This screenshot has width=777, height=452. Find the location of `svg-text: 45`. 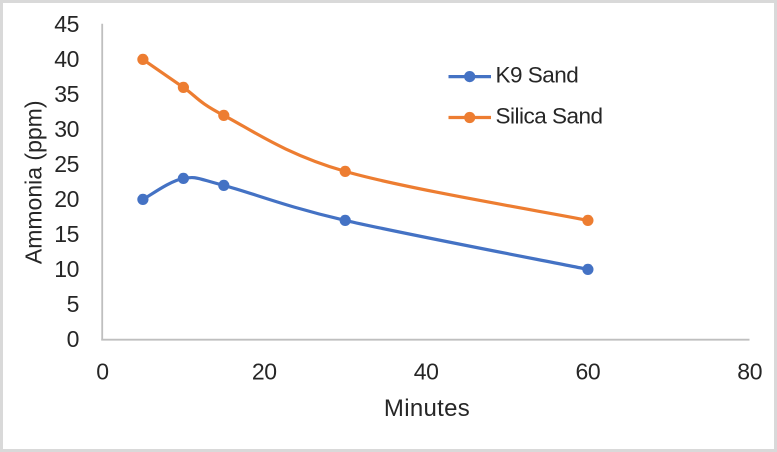

svg-text: 45 is located at coordinates (66, 24).